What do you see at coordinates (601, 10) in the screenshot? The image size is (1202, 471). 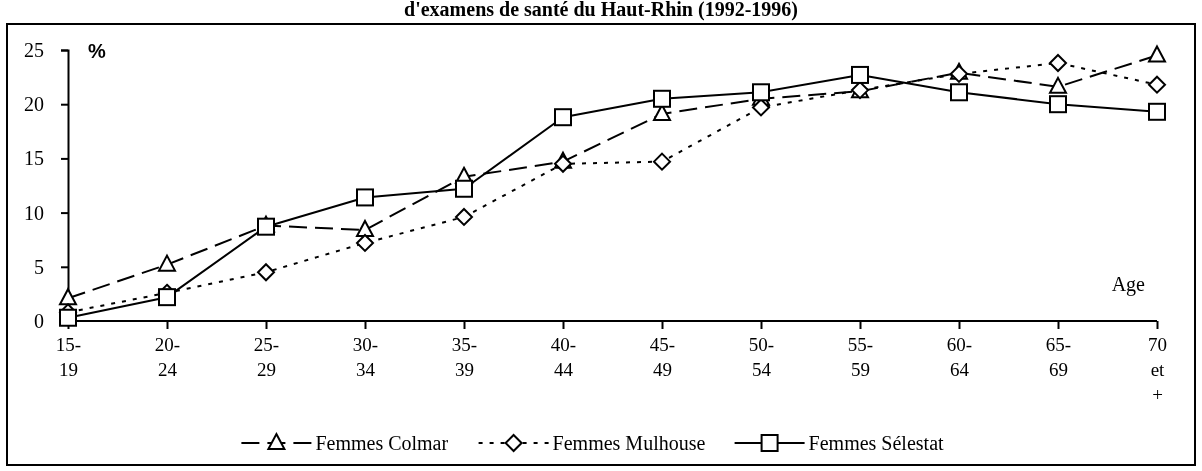 I see `chart-title: d'examens de santé du Haut-Rhin (1992-1996)` at bounding box center [601, 10].